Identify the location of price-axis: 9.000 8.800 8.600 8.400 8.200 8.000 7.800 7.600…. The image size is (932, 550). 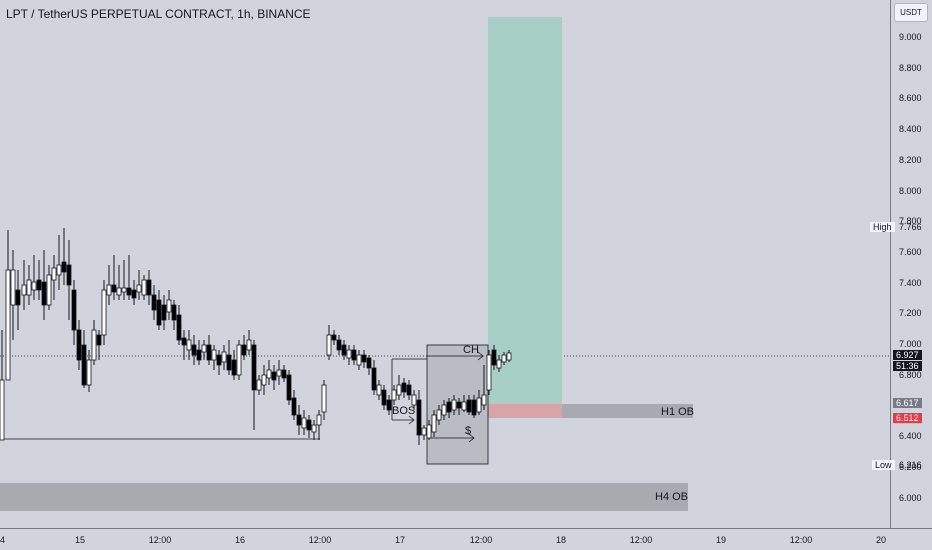
(911, 264).